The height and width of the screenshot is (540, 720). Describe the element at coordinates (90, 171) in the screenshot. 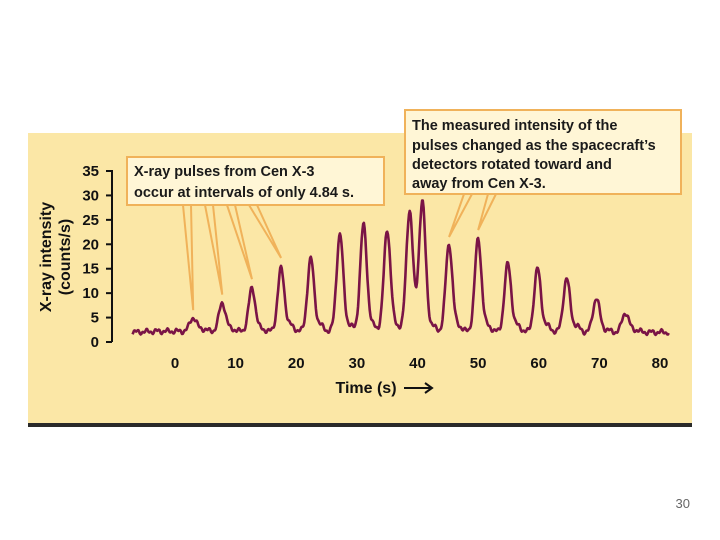

I see `y-tick-label: 35` at that location.